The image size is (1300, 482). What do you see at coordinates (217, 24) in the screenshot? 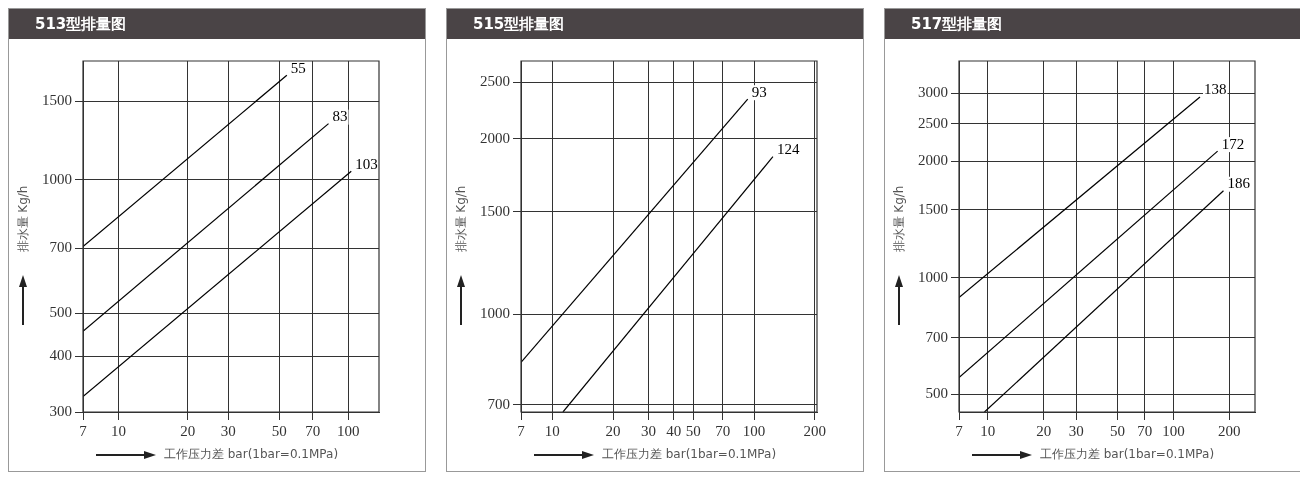
I see `chart-title: 513型排量图` at bounding box center [217, 24].